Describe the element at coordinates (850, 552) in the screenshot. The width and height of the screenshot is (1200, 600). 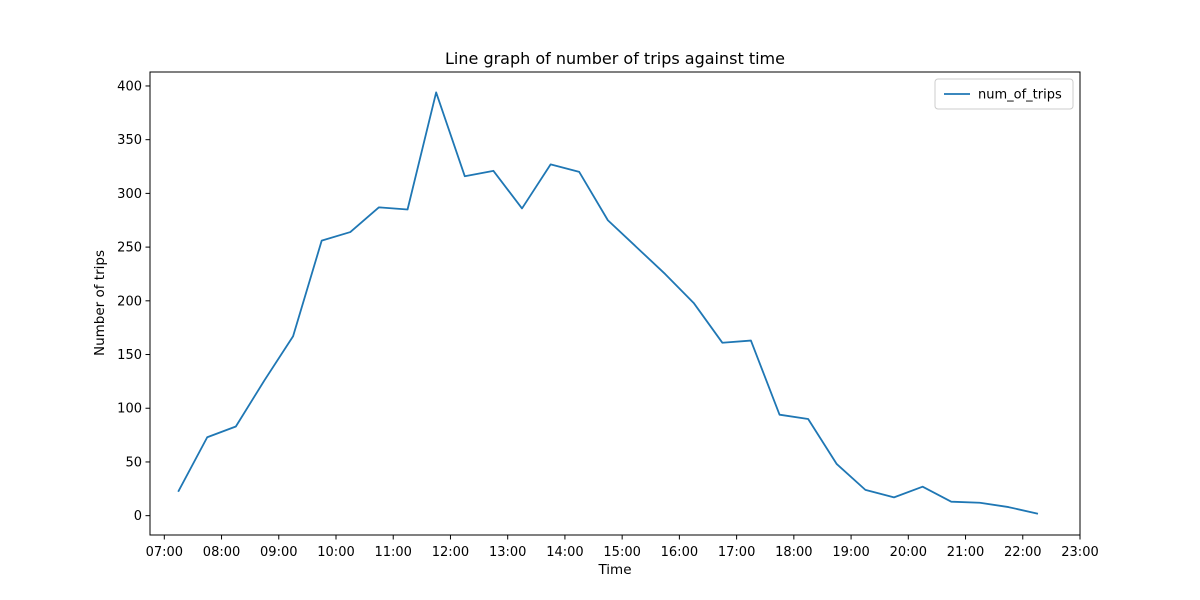
I see `x-tick-label: 19:00` at that location.